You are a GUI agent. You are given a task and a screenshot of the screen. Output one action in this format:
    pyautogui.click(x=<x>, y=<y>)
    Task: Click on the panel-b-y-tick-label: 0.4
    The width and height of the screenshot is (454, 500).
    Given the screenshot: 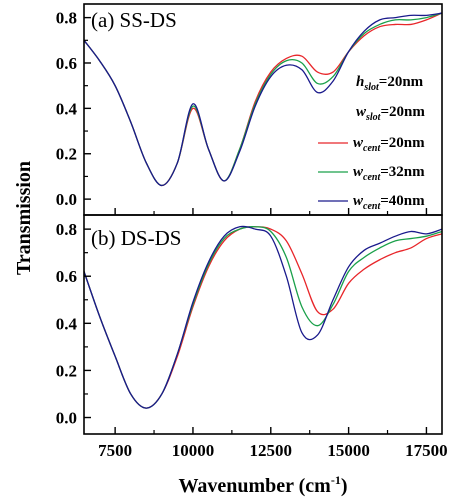 What is the action you would take?
    pyautogui.click(x=67, y=323)
    